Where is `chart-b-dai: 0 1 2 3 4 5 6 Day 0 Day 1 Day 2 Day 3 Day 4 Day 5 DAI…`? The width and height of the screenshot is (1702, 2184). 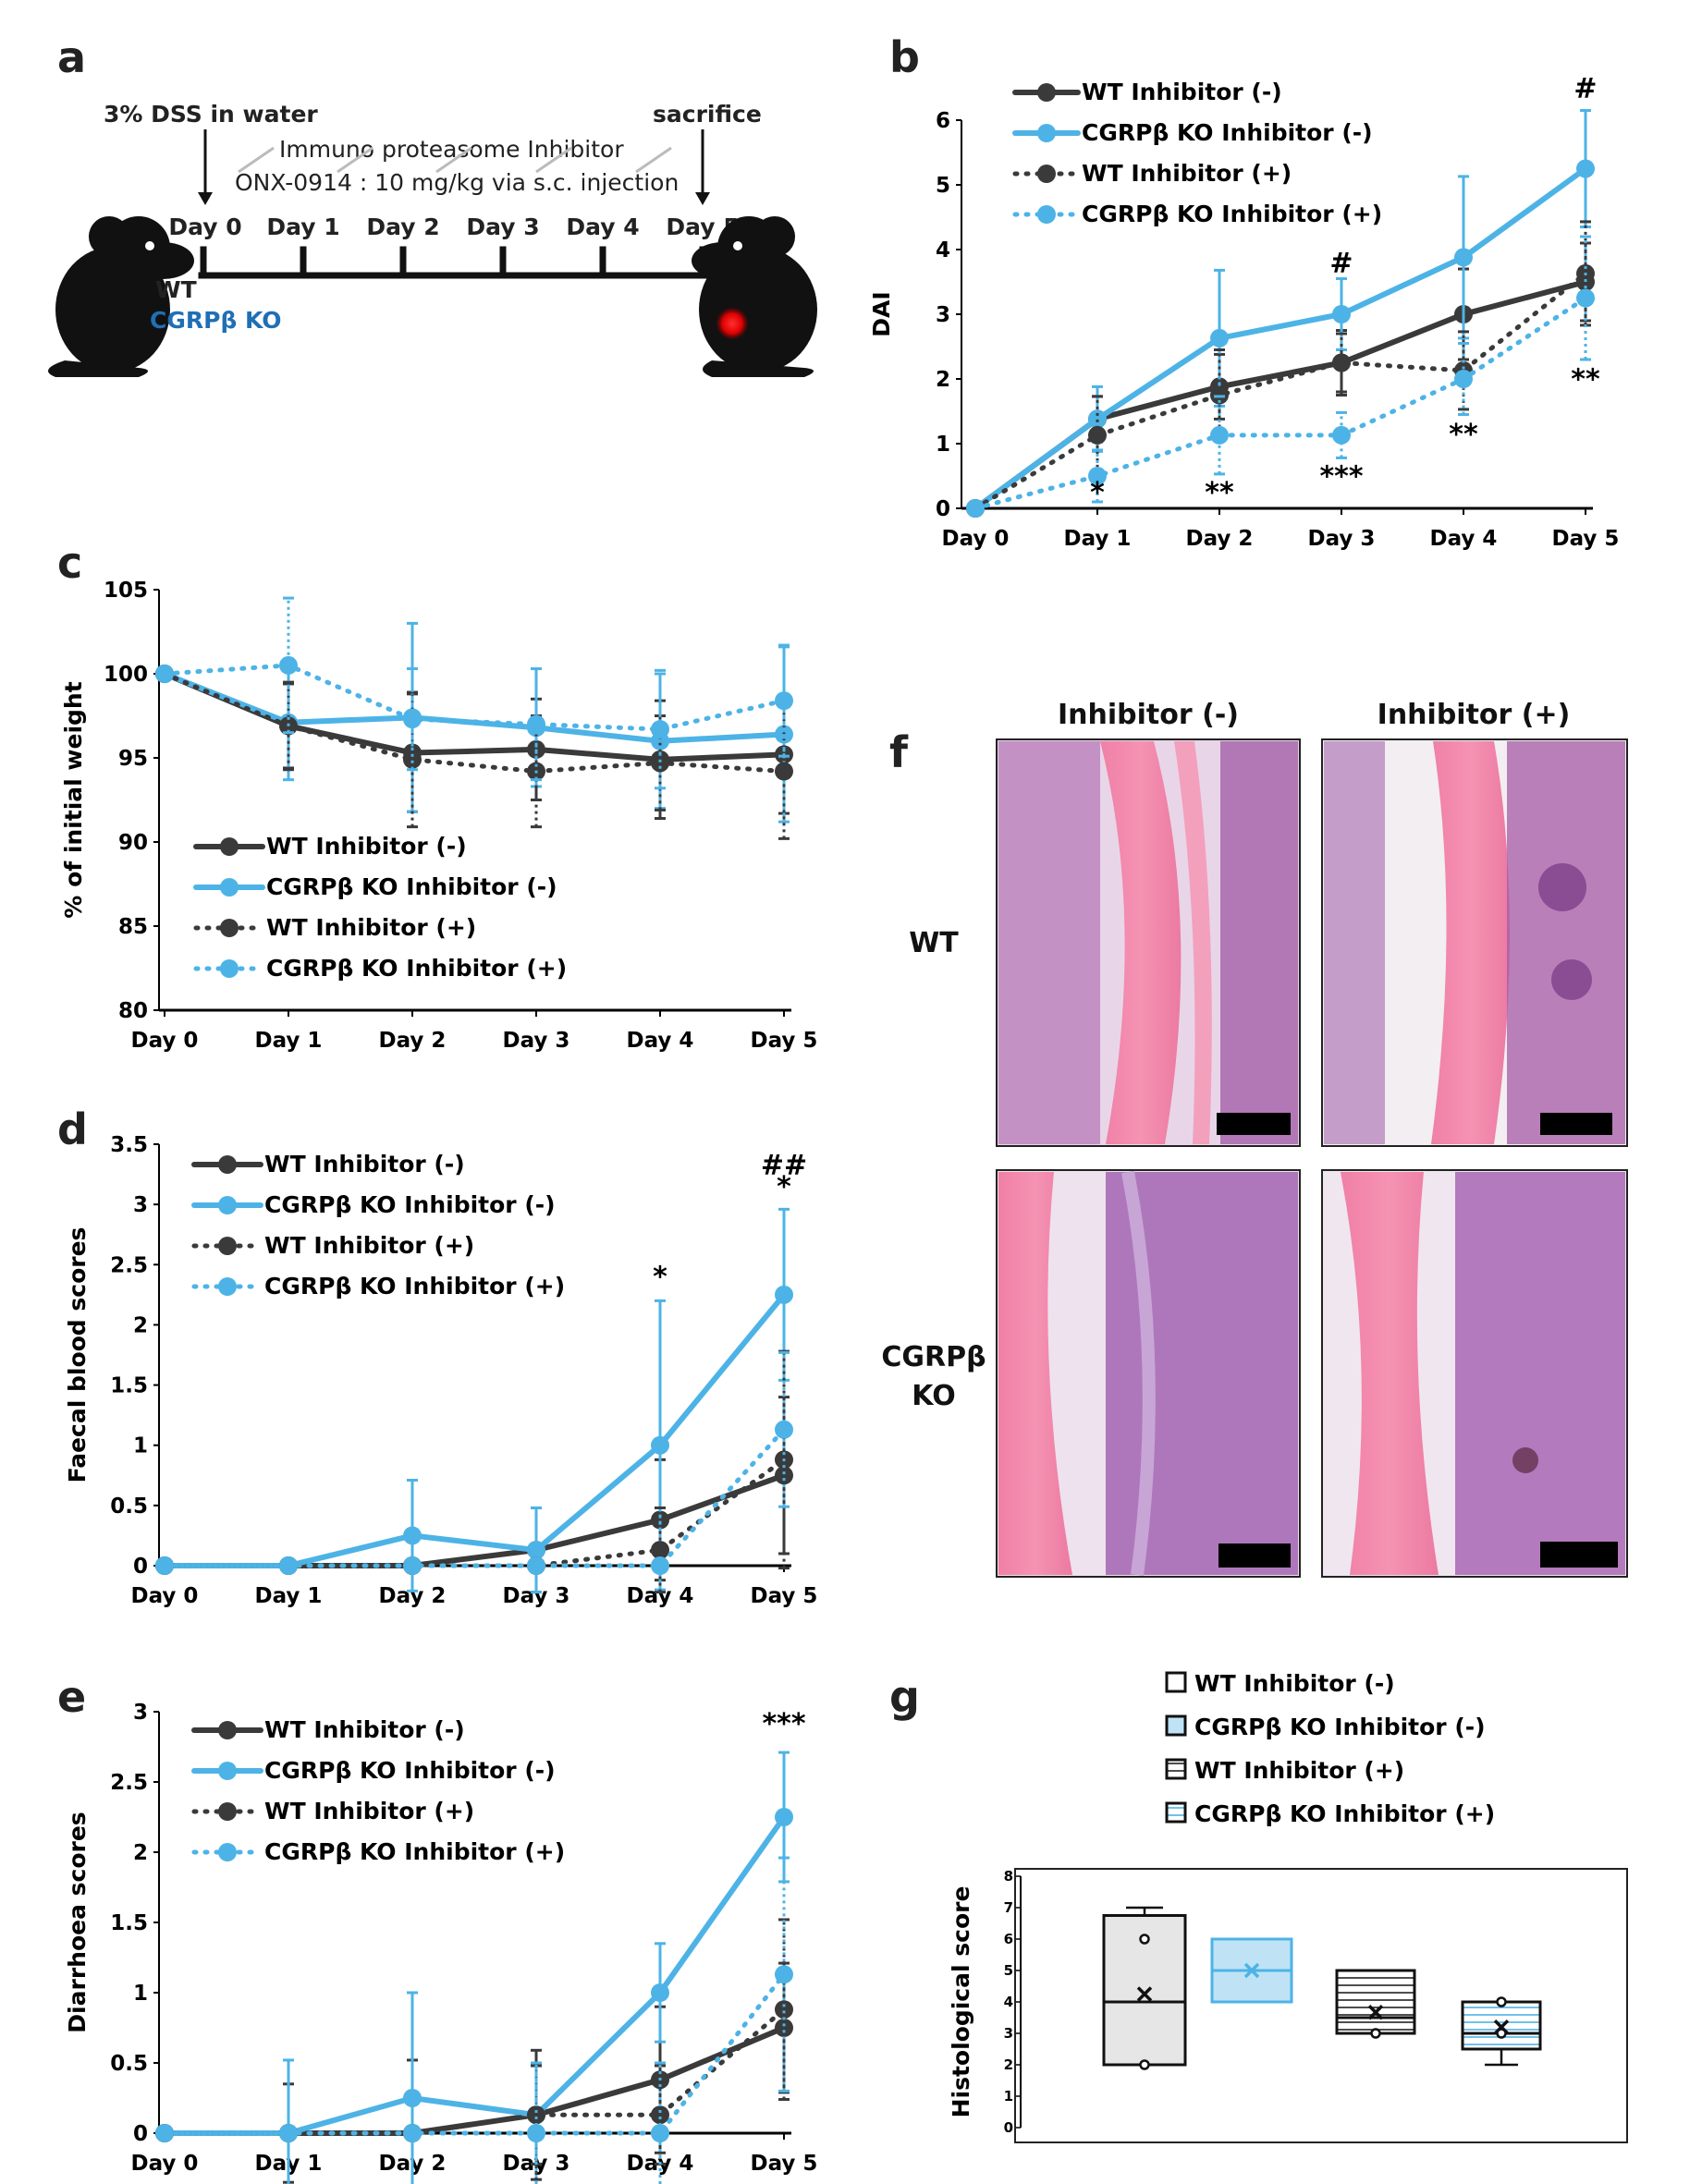 chart-b-dai: 0 1 2 3 4 5 6 Day 0 Day 1 Day 2 Day 3 Day 4 Day 5 DAI… is located at coordinates (1243, 312).